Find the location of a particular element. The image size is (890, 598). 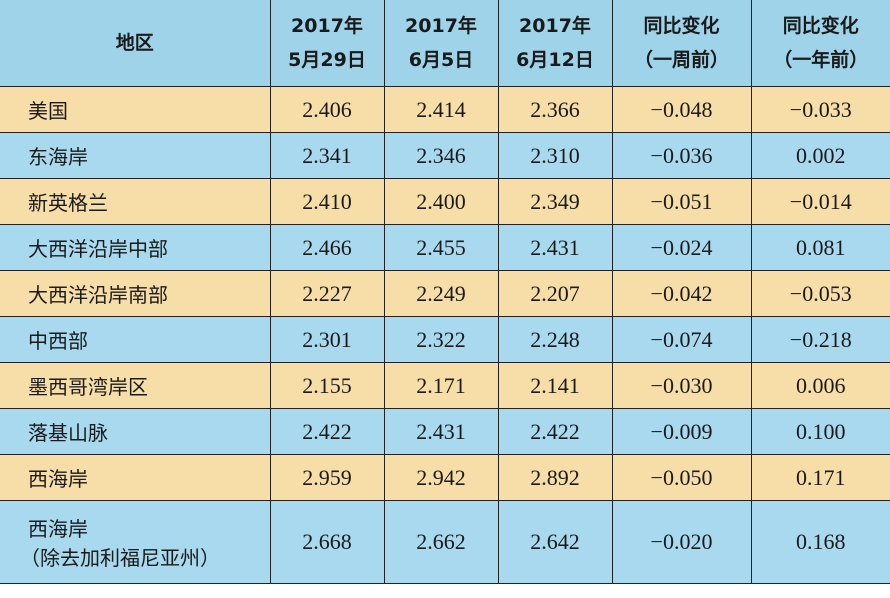

price-2017-06-12: 2.422 is located at coordinates (555, 431).